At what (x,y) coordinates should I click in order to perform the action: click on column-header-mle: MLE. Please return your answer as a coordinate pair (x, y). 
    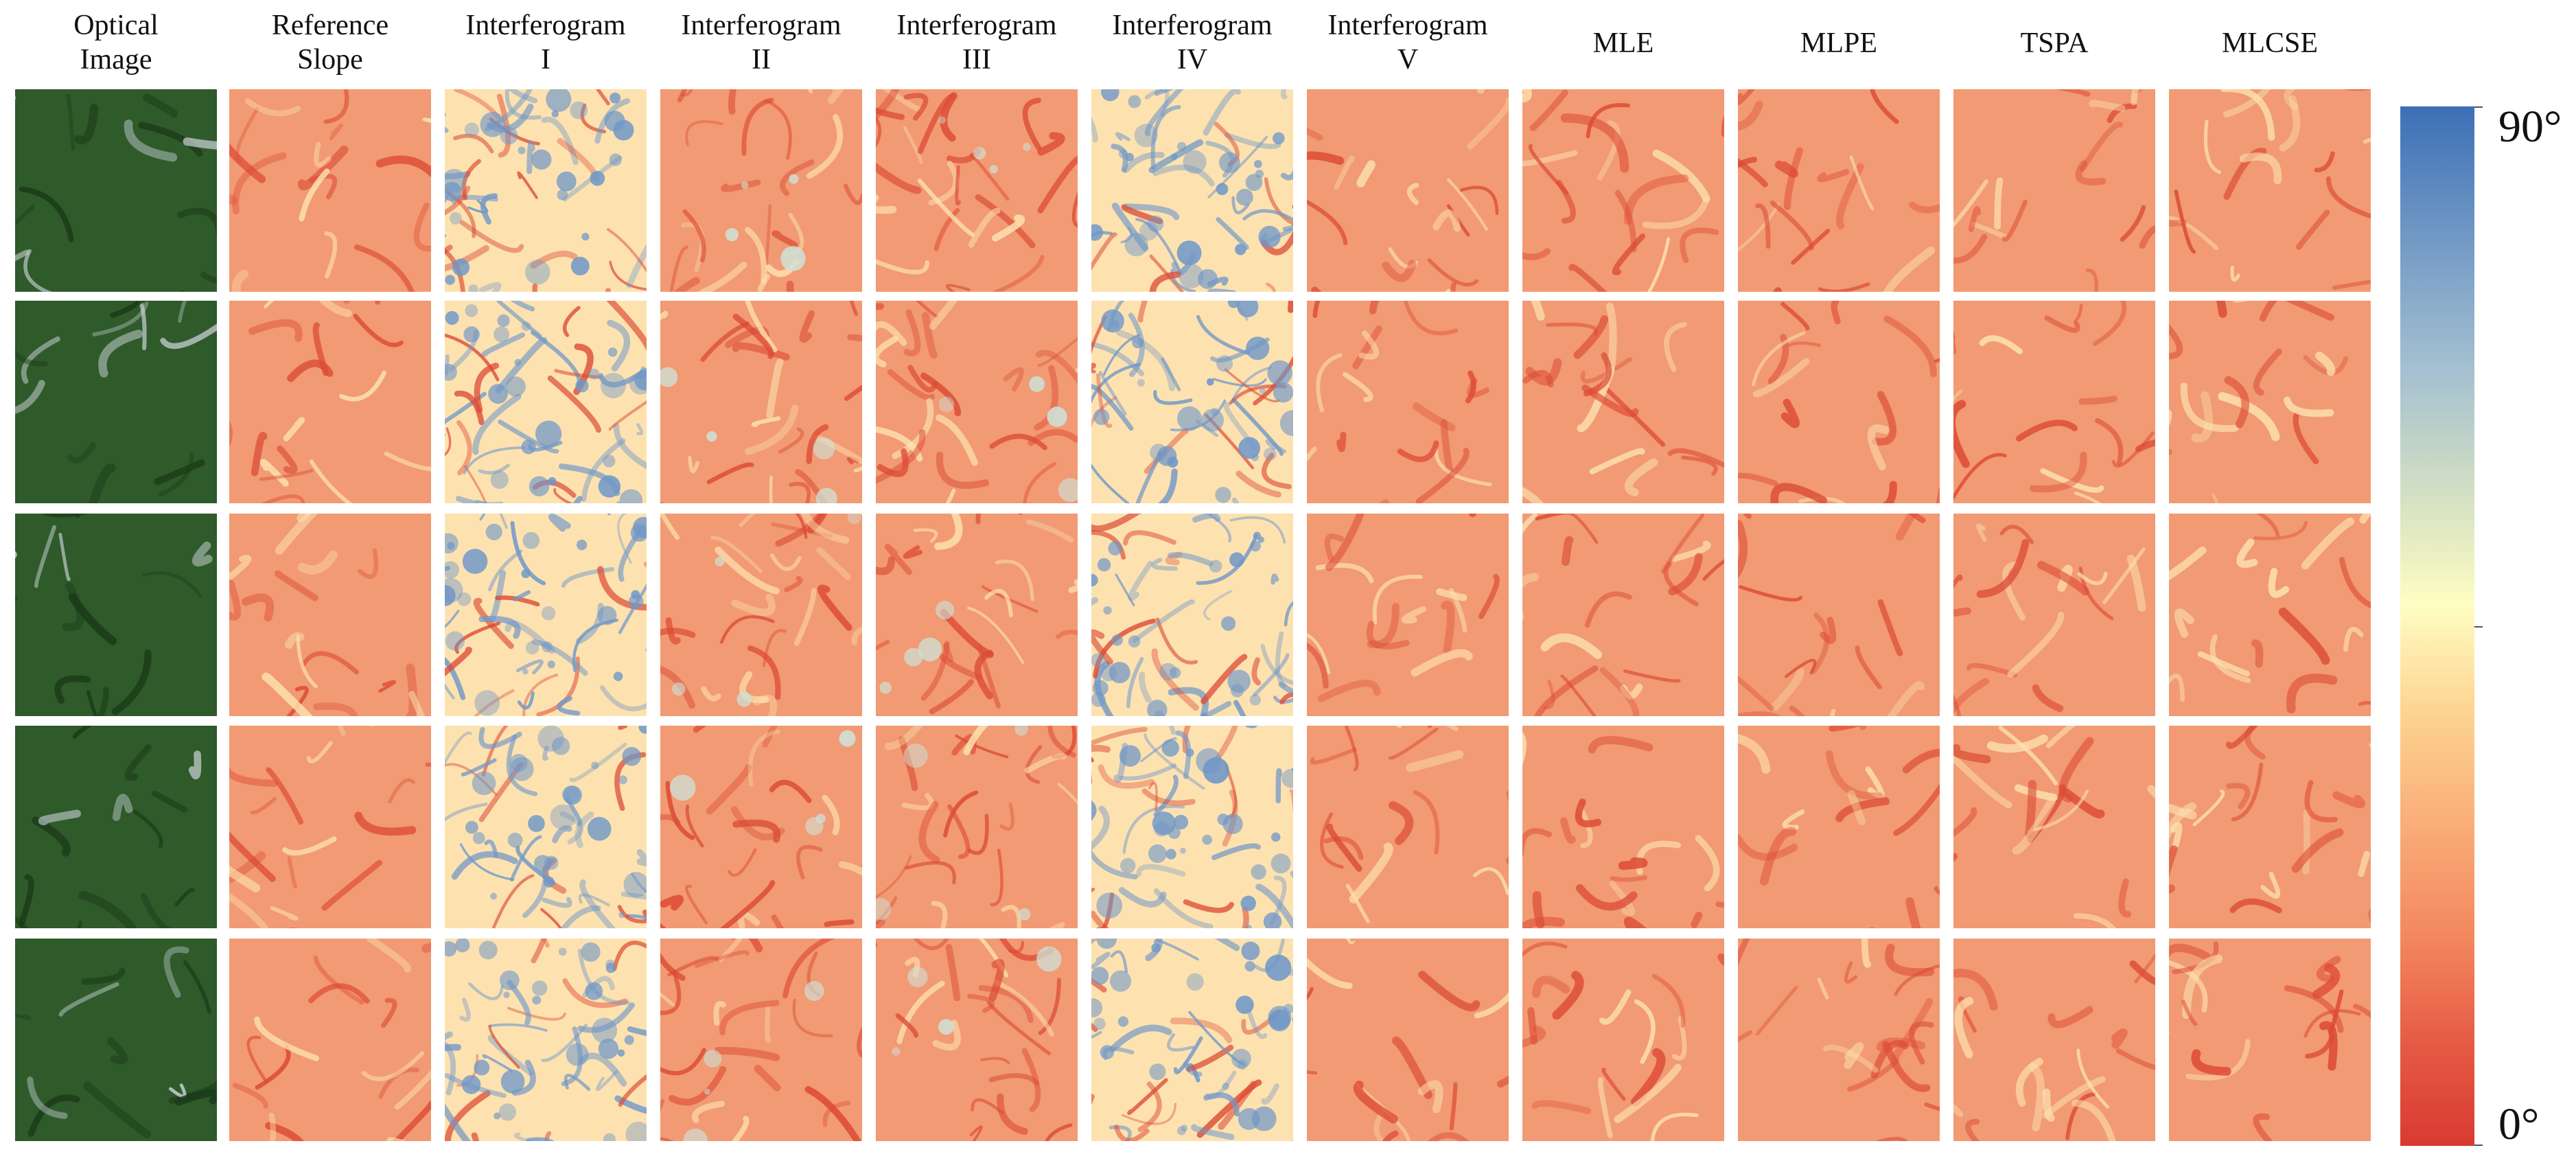
    Looking at the image, I should click on (1623, 43).